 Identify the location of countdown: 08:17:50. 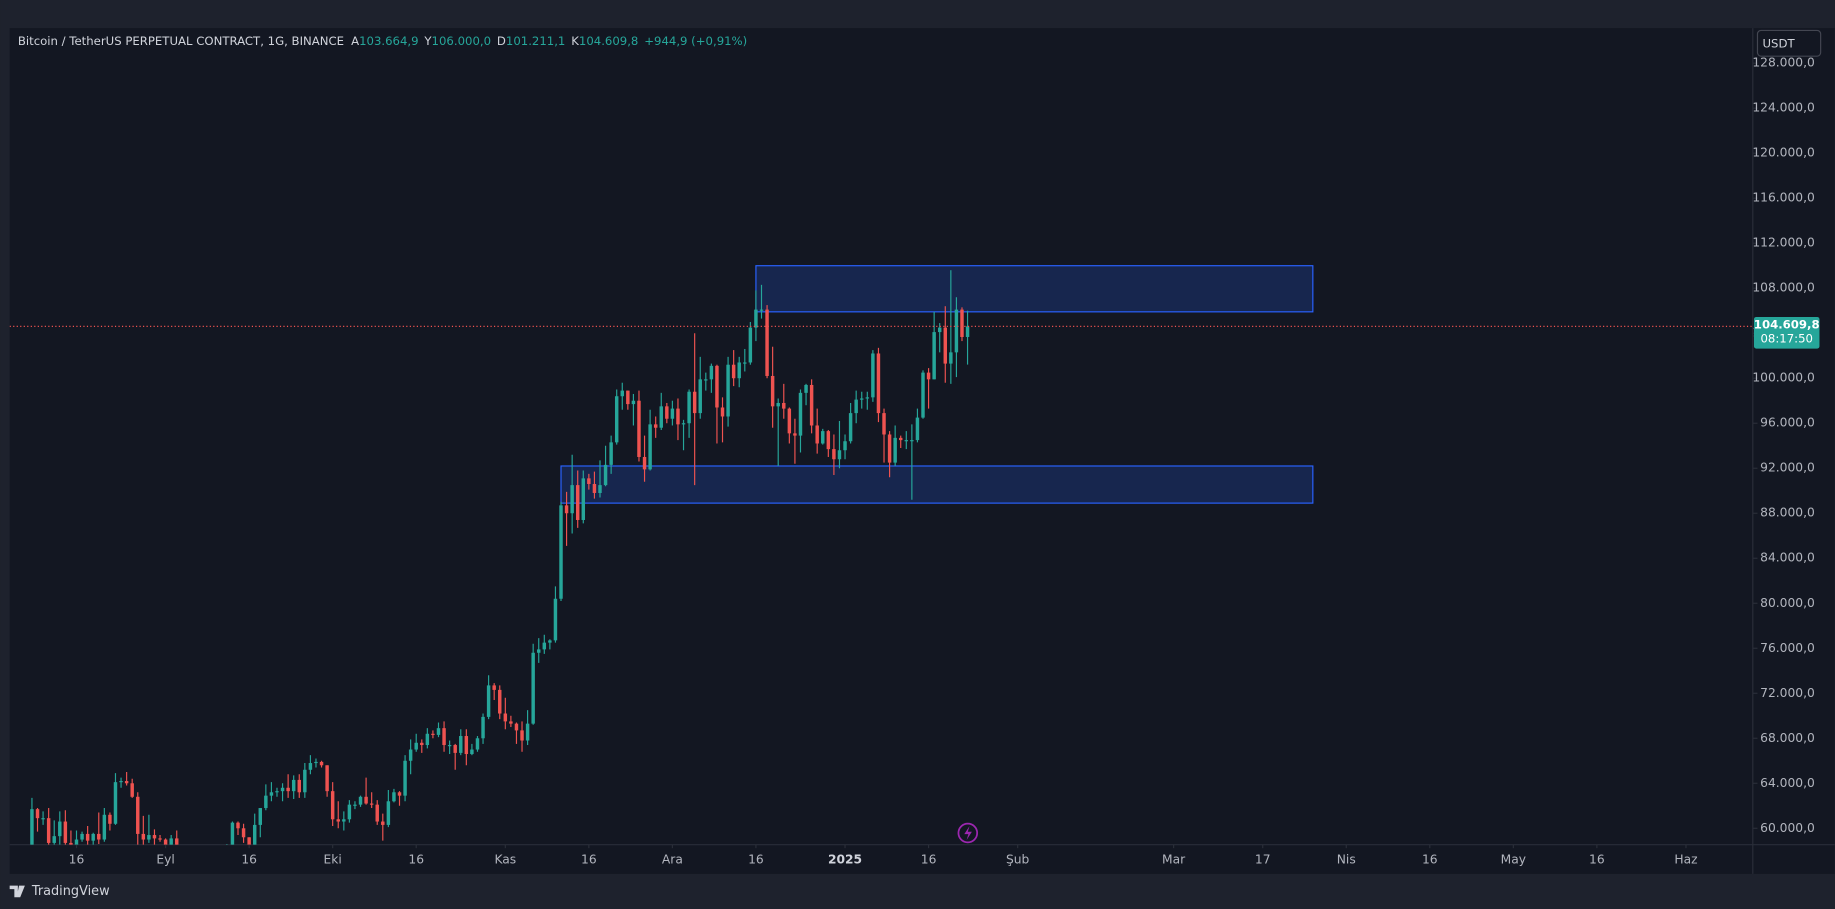
(1786, 339).